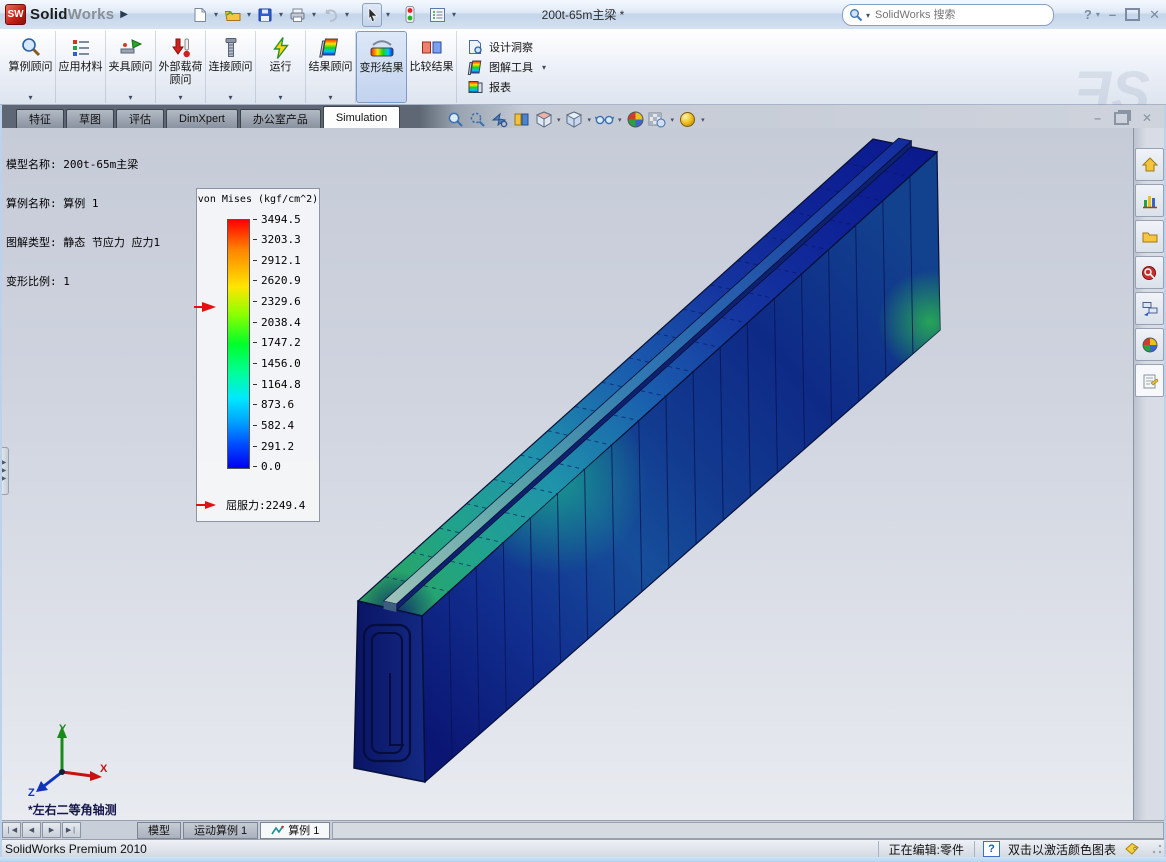 Image resolution: width=1166 pixels, height=862 pixels. What do you see at coordinates (372, 14) in the screenshot?
I see `select-tool-button` at bounding box center [372, 14].